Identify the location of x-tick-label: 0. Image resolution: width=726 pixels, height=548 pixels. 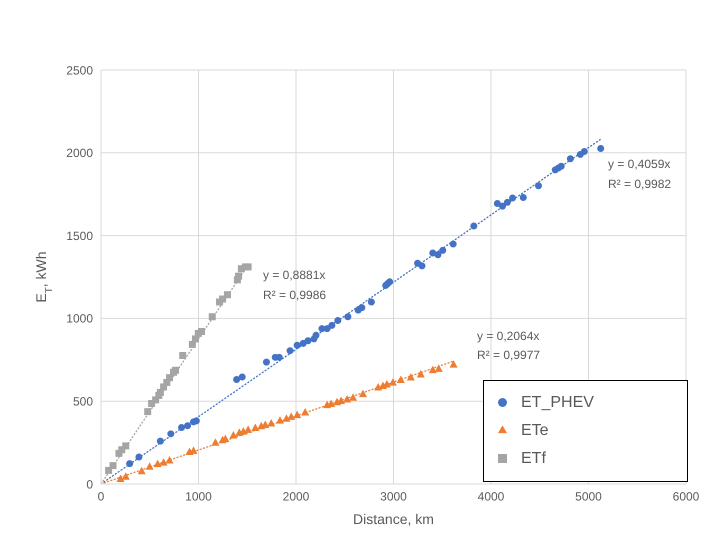
(101, 497).